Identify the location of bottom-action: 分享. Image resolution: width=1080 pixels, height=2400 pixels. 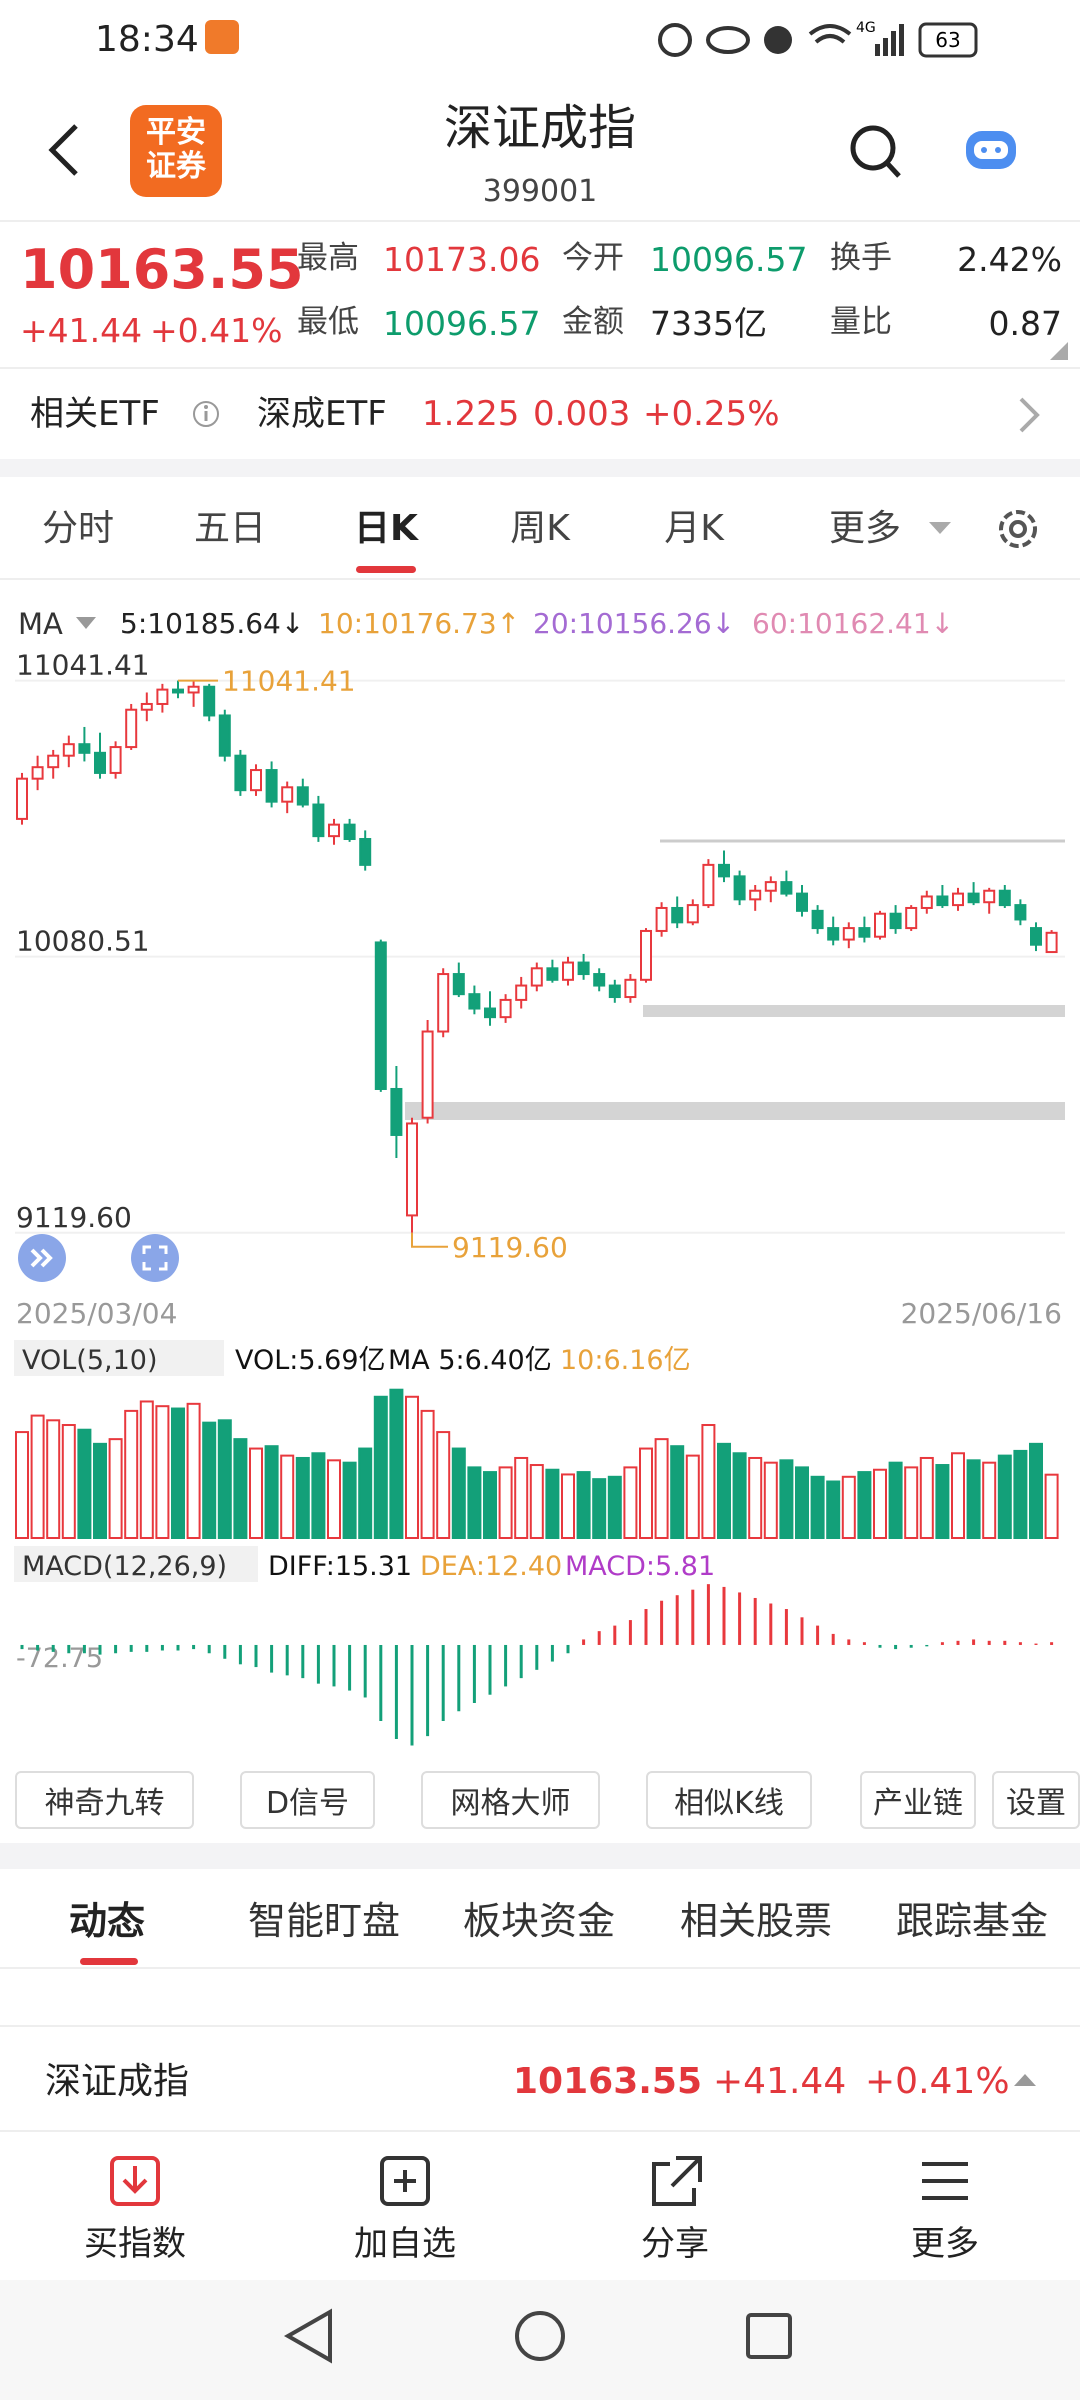
(675, 2244).